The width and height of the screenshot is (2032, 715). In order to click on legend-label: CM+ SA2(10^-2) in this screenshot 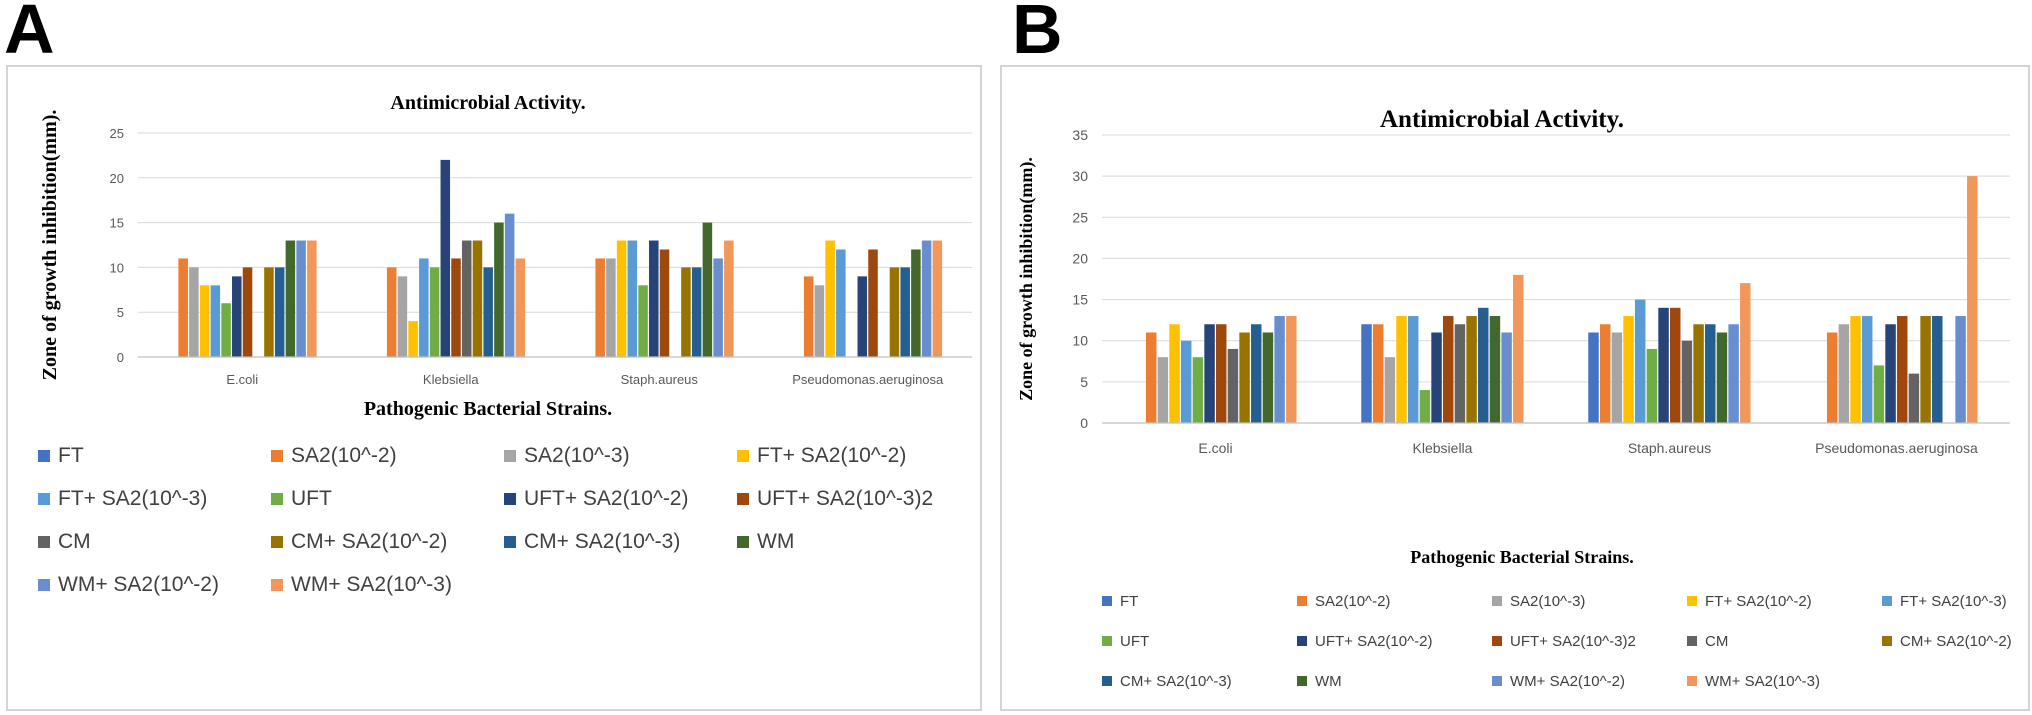, I will do `click(369, 541)`.